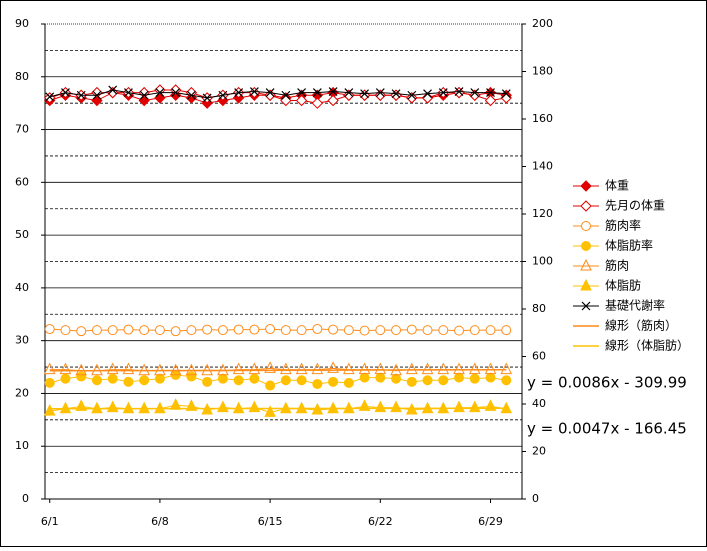 The width and height of the screenshot is (707, 551). What do you see at coordinates (160, 521) in the screenshot?
I see `x-tick-label: 6/8` at bounding box center [160, 521].